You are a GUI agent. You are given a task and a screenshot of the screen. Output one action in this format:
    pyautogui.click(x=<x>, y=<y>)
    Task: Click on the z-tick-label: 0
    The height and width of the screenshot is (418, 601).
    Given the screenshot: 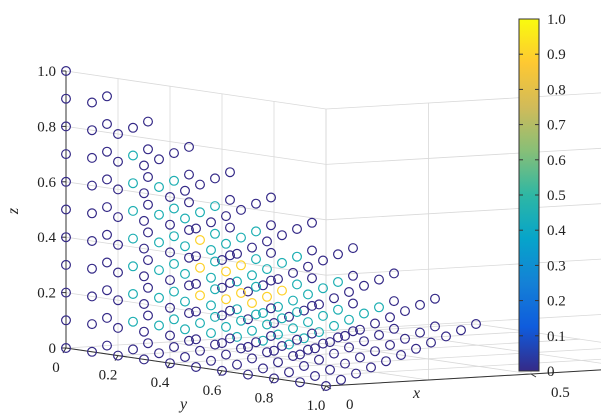 What is the action you would take?
    pyautogui.click(x=53, y=349)
    